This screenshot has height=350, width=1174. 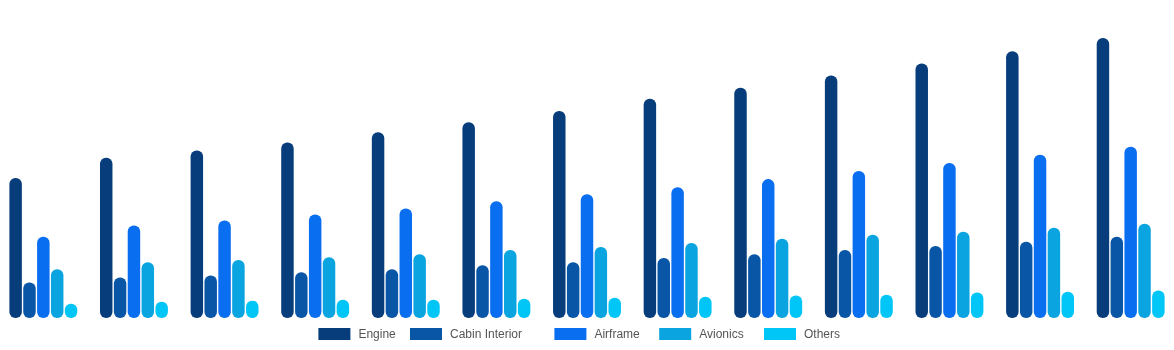 I want to click on legend-label: Engine, so click(x=377, y=334).